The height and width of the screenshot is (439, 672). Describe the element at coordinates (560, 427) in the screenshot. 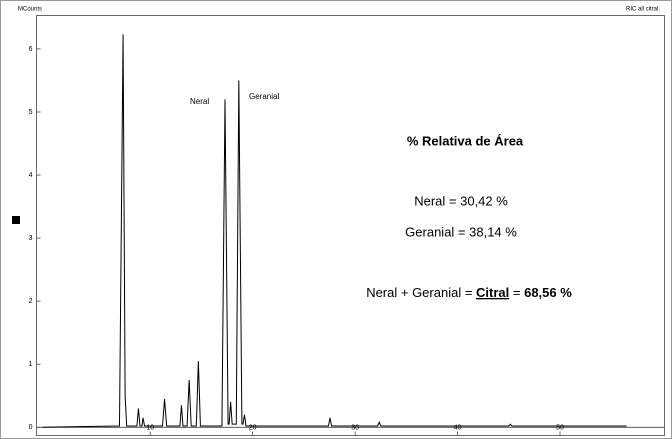

I see `x-tick-label: 50` at that location.